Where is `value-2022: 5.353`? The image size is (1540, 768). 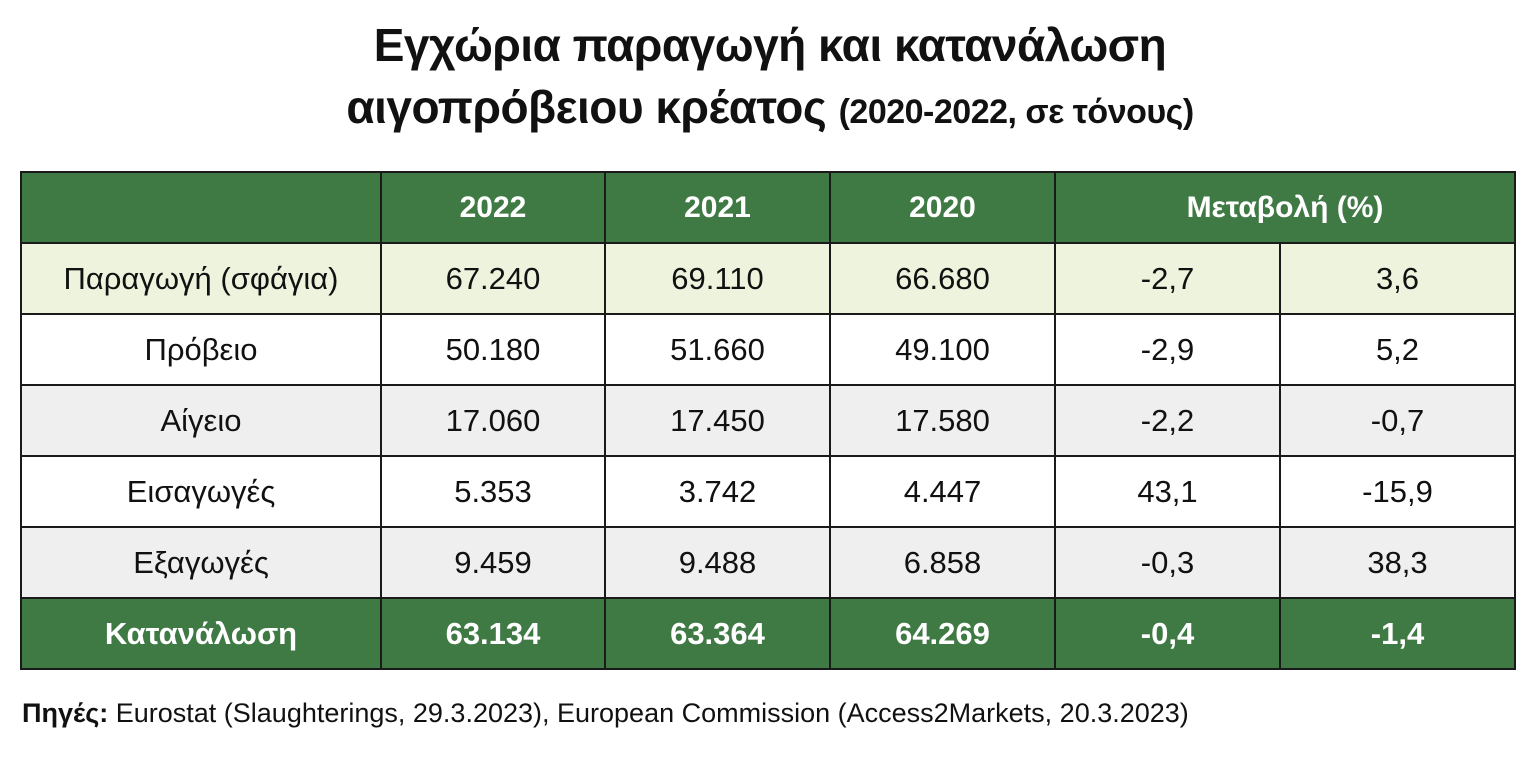 value-2022: 5.353 is located at coordinates (493, 491).